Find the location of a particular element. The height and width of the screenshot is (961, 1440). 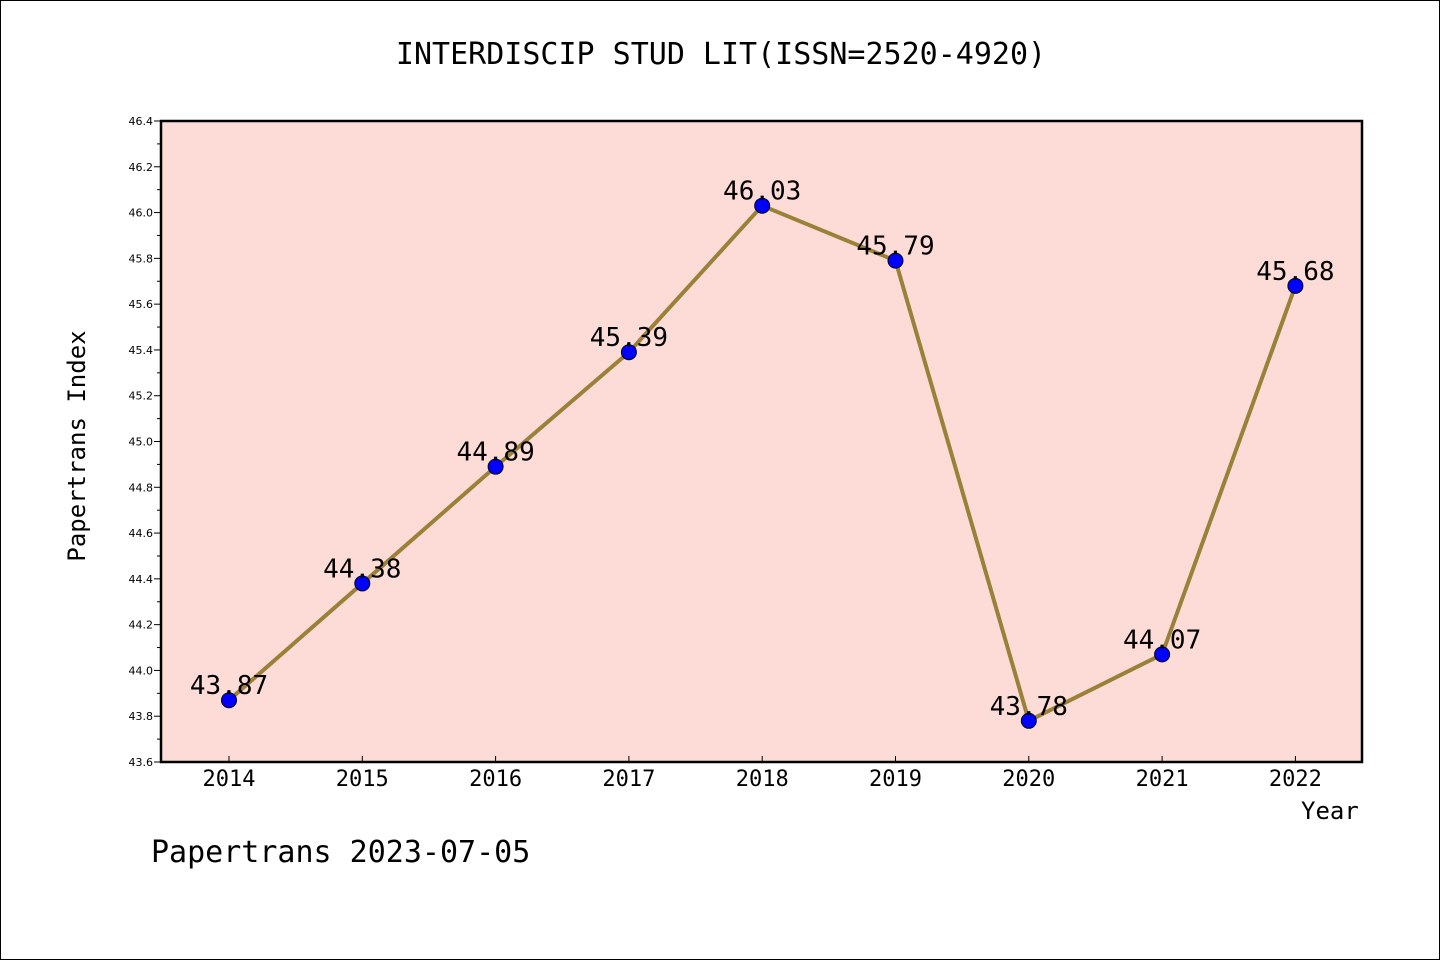

y-tick-label: 45.4 is located at coordinates (141, 350).